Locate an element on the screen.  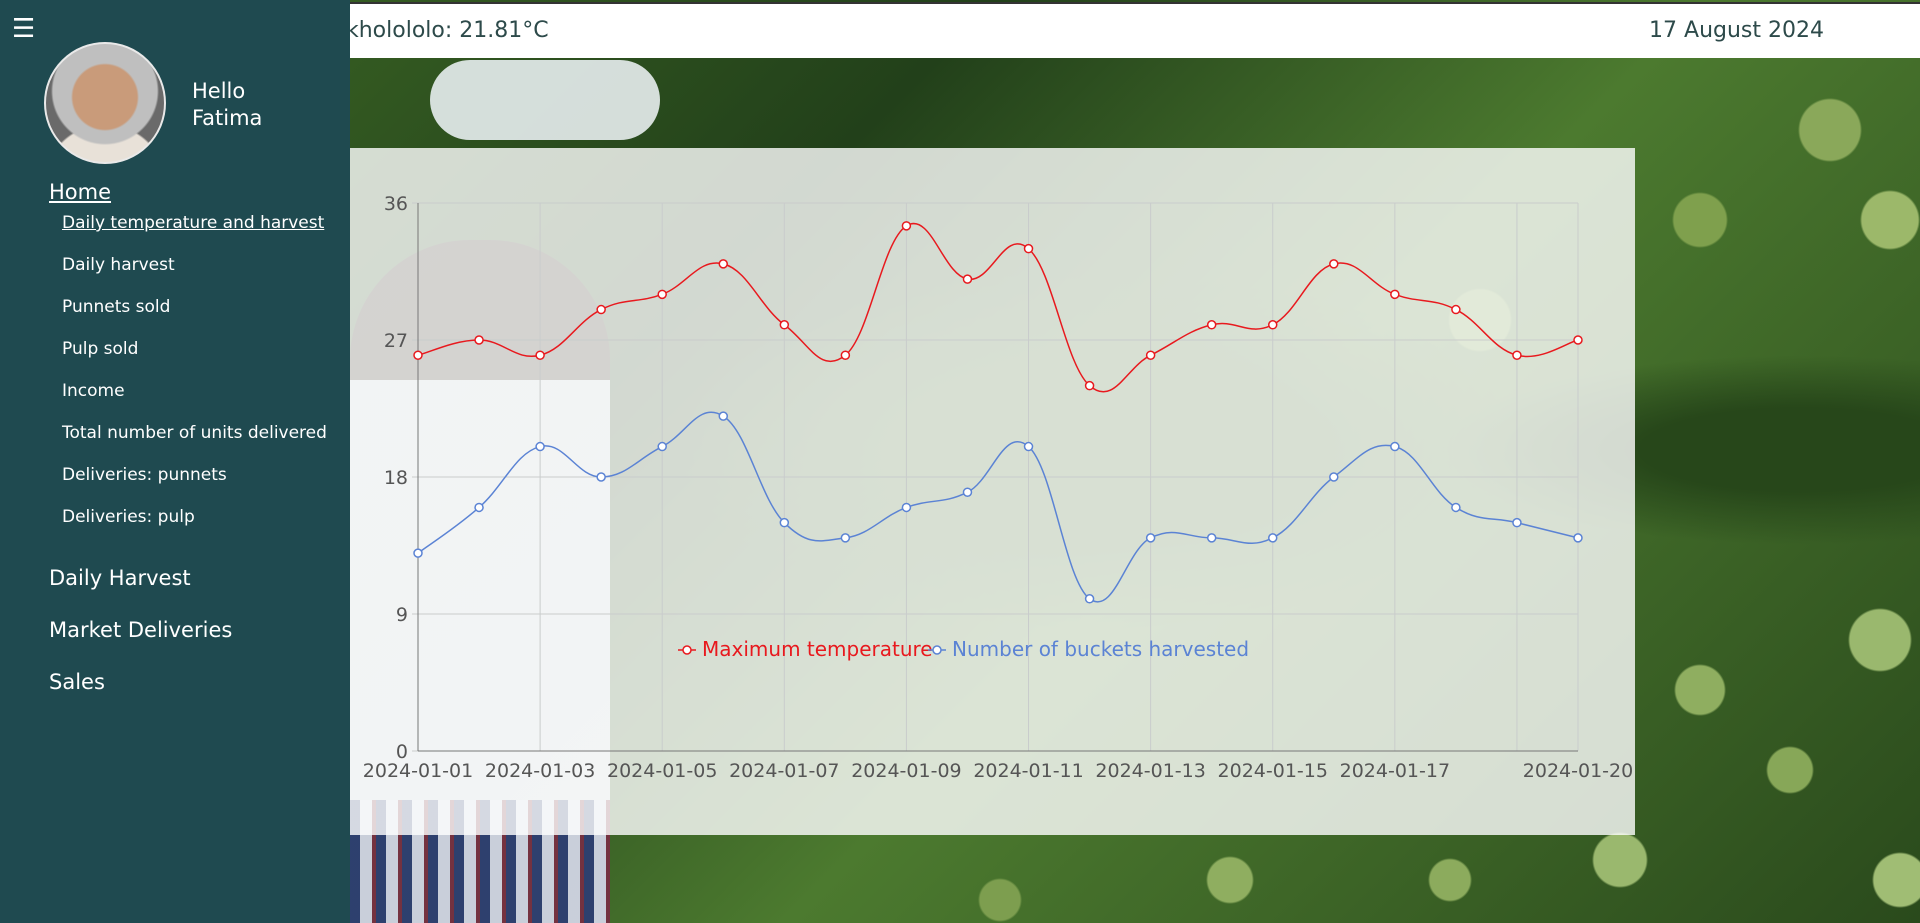
weather-readout: kholololo: 21.81°C is located at coordinates (447, 30).